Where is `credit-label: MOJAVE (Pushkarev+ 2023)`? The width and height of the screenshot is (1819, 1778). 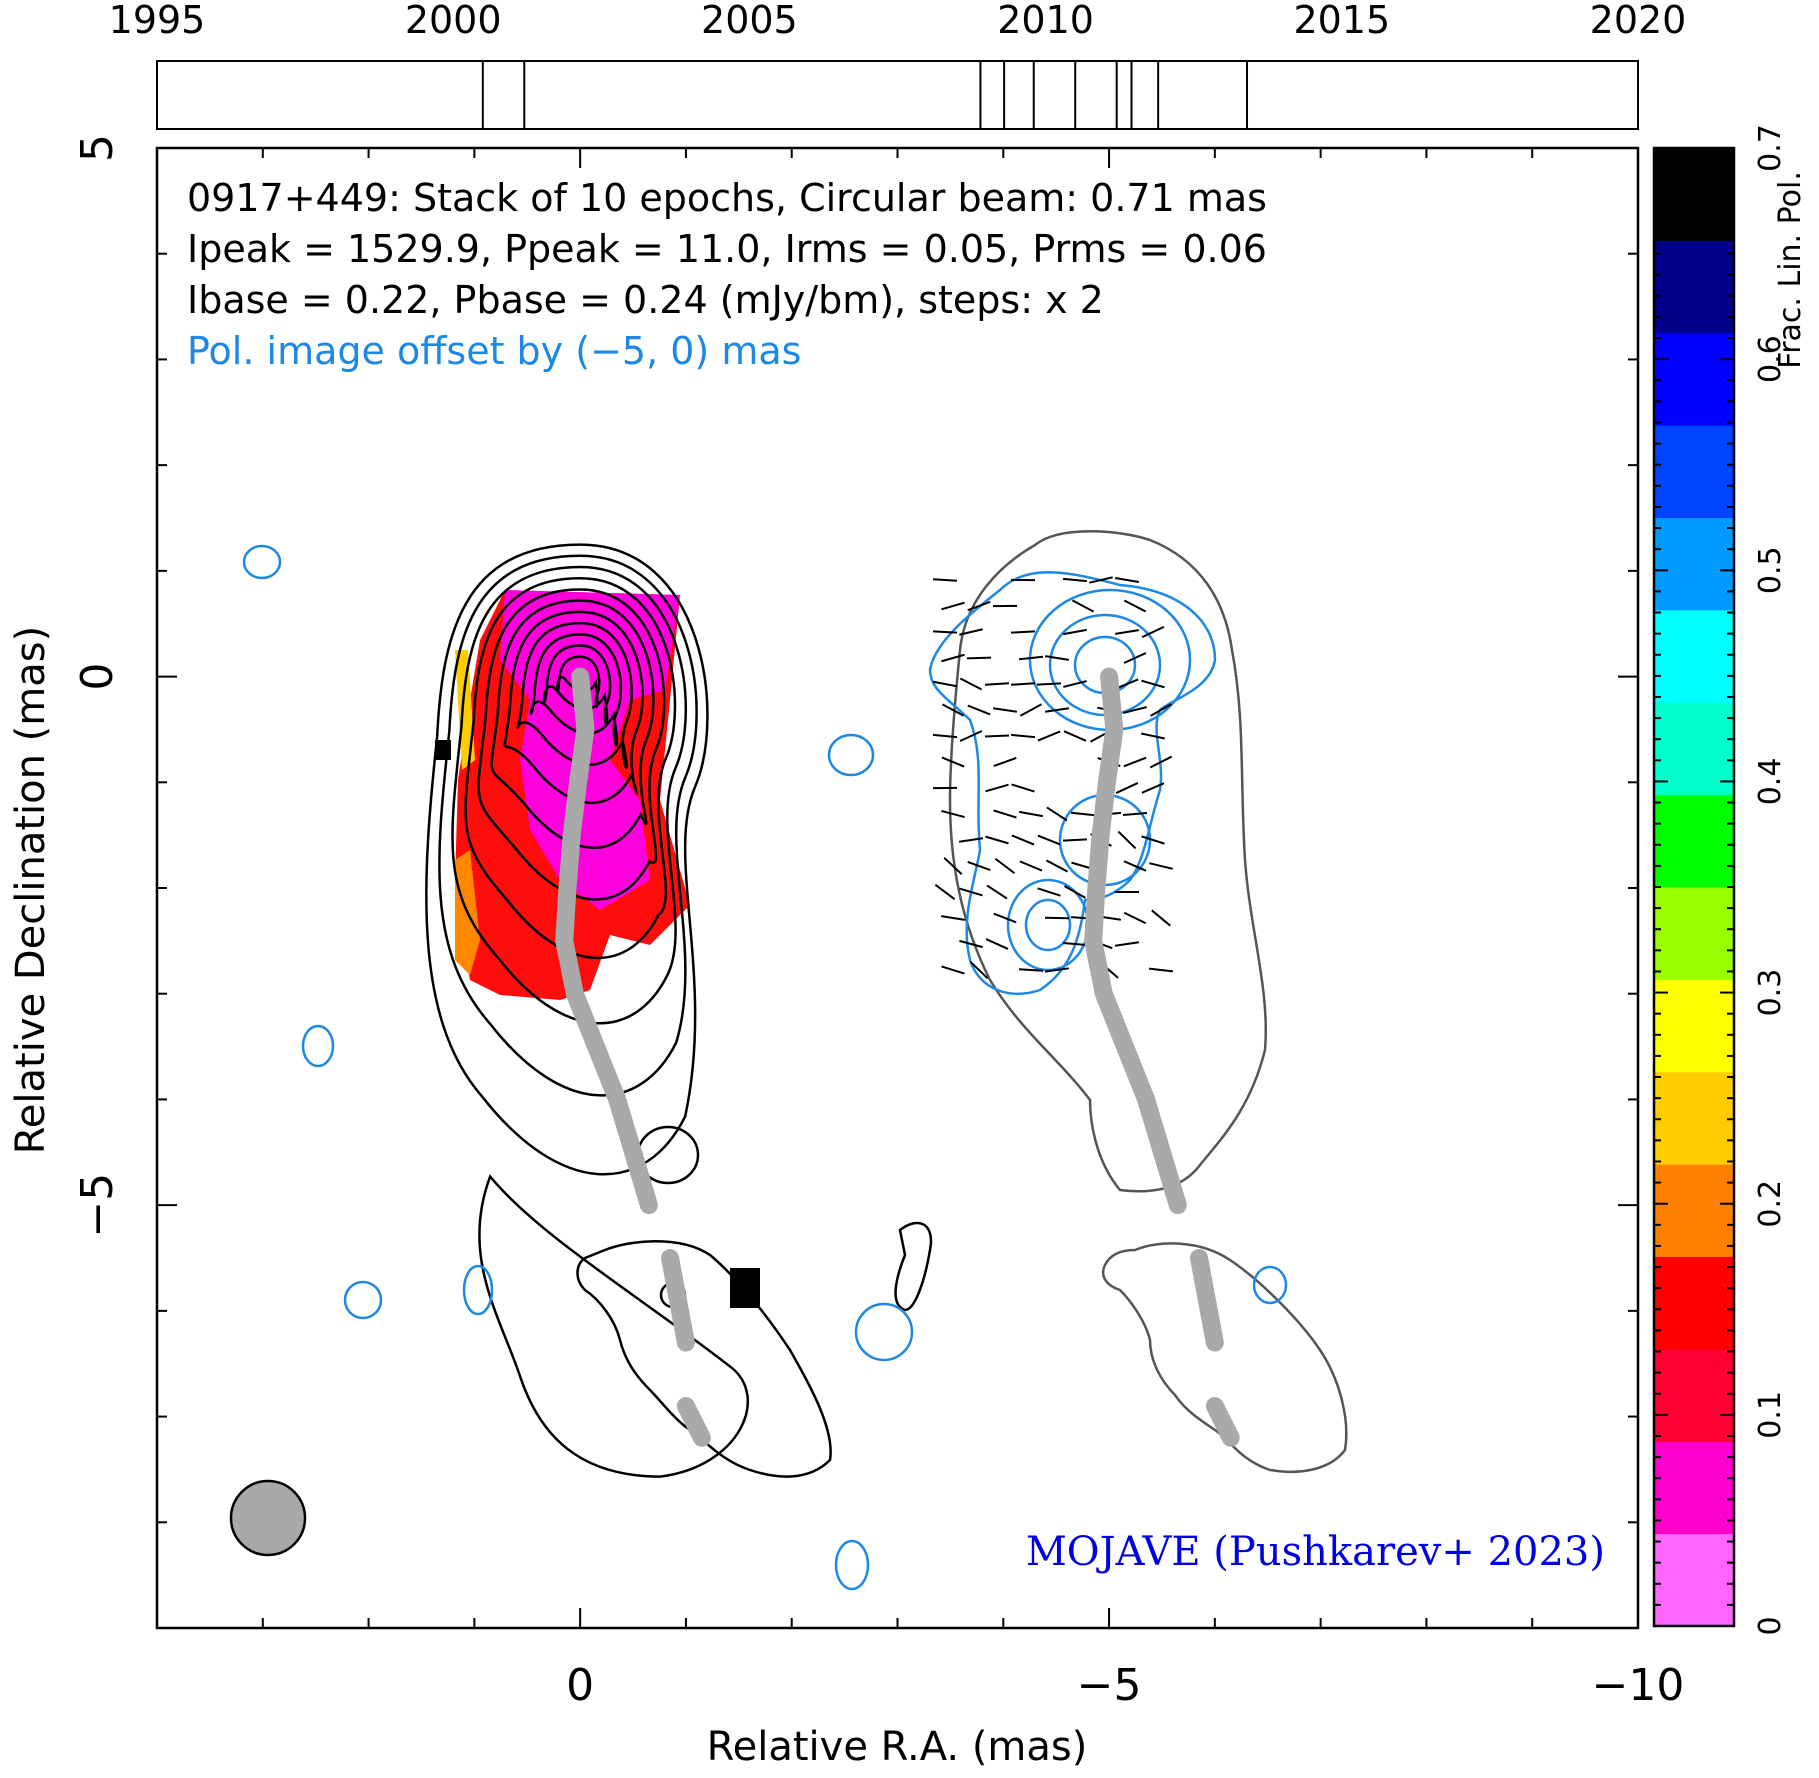
credit-label: MOJAVE (Pushkarev+ 2023) is located at coordinates (1315, 1552).